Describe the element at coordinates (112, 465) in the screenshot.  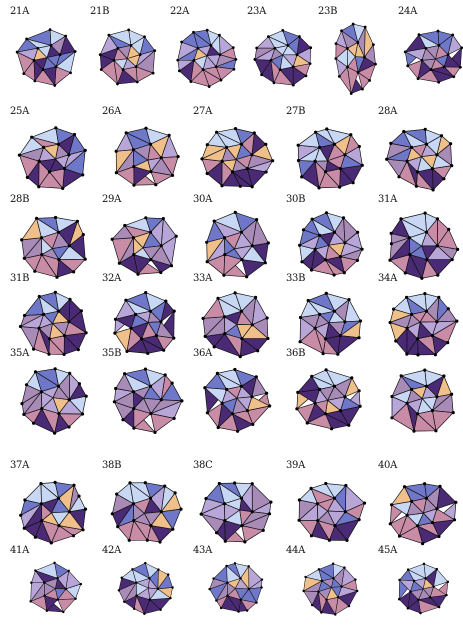
I see `polyhedron-label: 38B` at that location.